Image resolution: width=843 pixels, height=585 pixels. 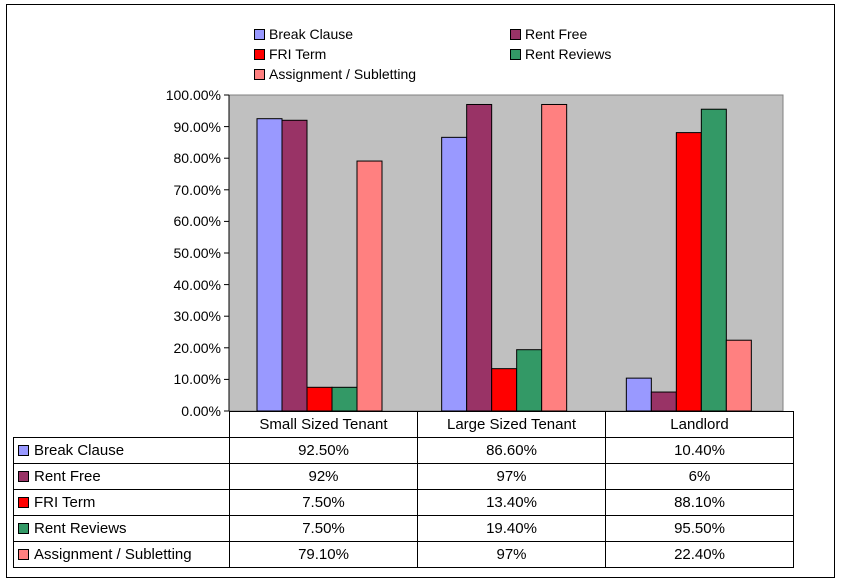 I want to click on data-value-label: 92%, so click(x=323, y=476).